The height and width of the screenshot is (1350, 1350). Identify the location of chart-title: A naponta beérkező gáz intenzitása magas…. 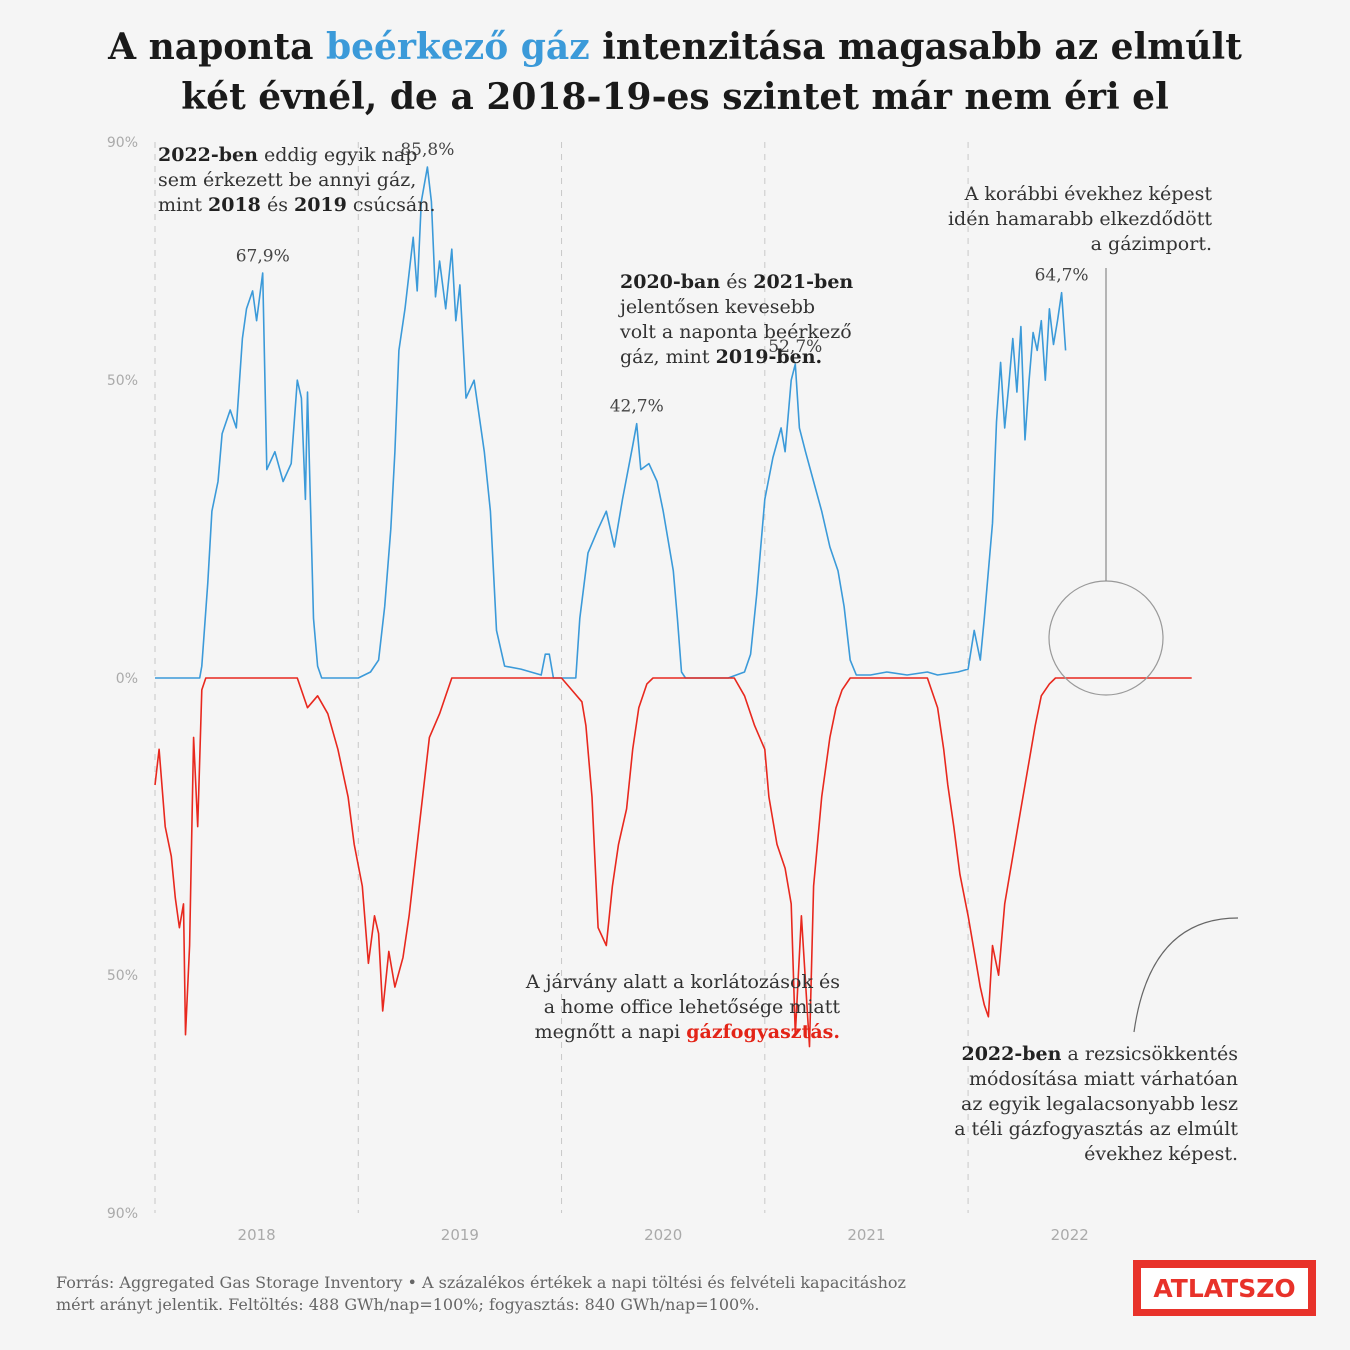
(675, 72).